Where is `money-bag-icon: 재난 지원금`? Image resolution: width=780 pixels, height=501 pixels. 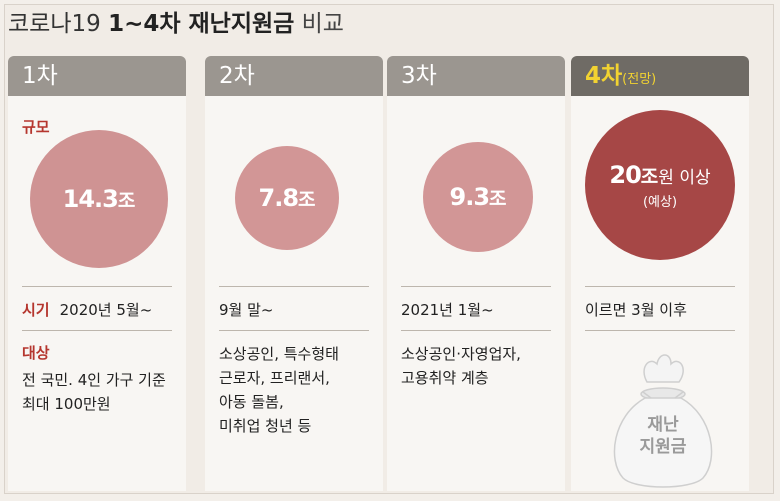 money-bag-icon: 재난 지원금 is located at coordinates (663, 417).